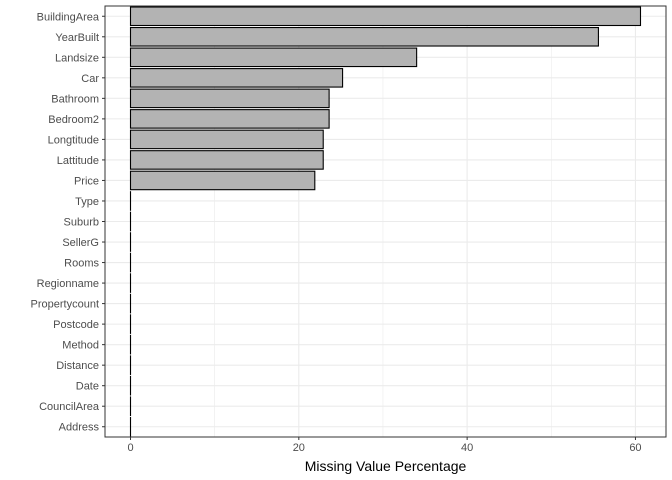 Image resolution: width=672 pixels, height=480 pixels. I want to click on y-tick-label: Regionname, so click(68, 284).